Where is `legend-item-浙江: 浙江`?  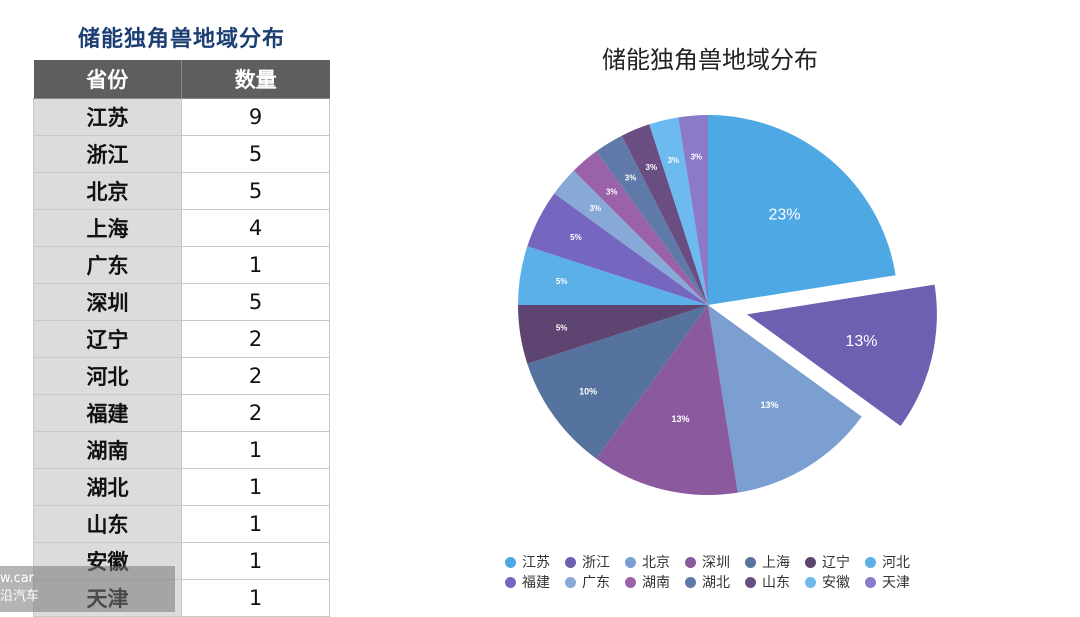 legend-item-浙江: 浙江 is located at coordinates (595, 562).